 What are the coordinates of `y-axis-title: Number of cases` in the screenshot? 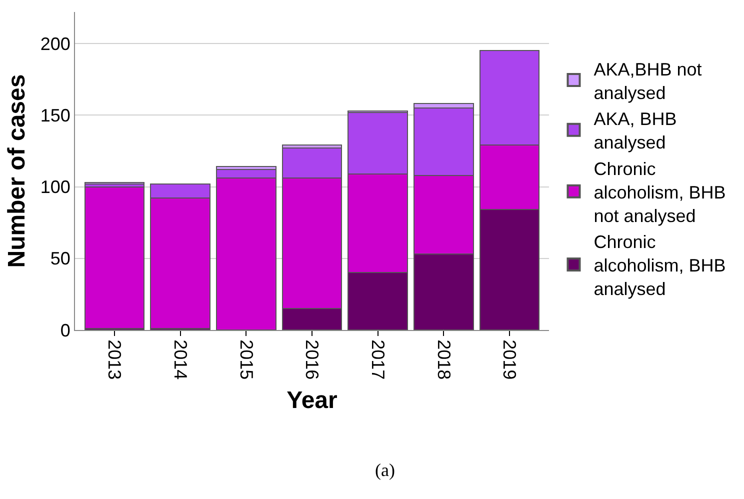 It's located at (16, 171).